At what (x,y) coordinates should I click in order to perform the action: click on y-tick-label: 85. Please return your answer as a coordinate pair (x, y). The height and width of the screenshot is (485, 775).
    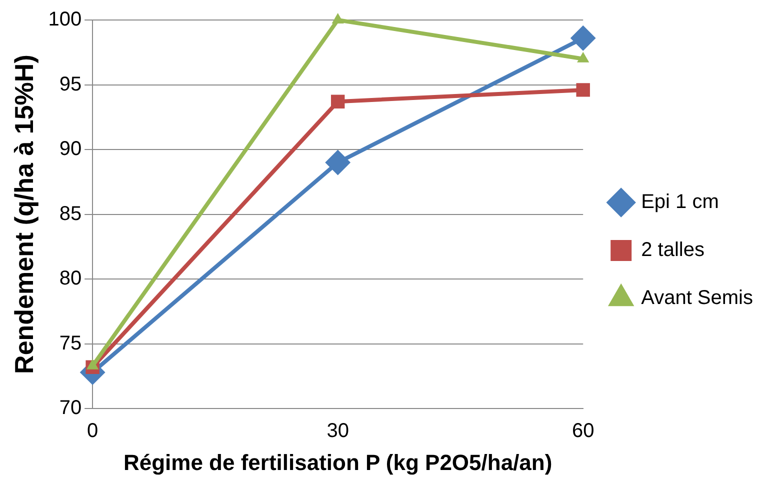
    Looking at the image, I should click on (70, 213).